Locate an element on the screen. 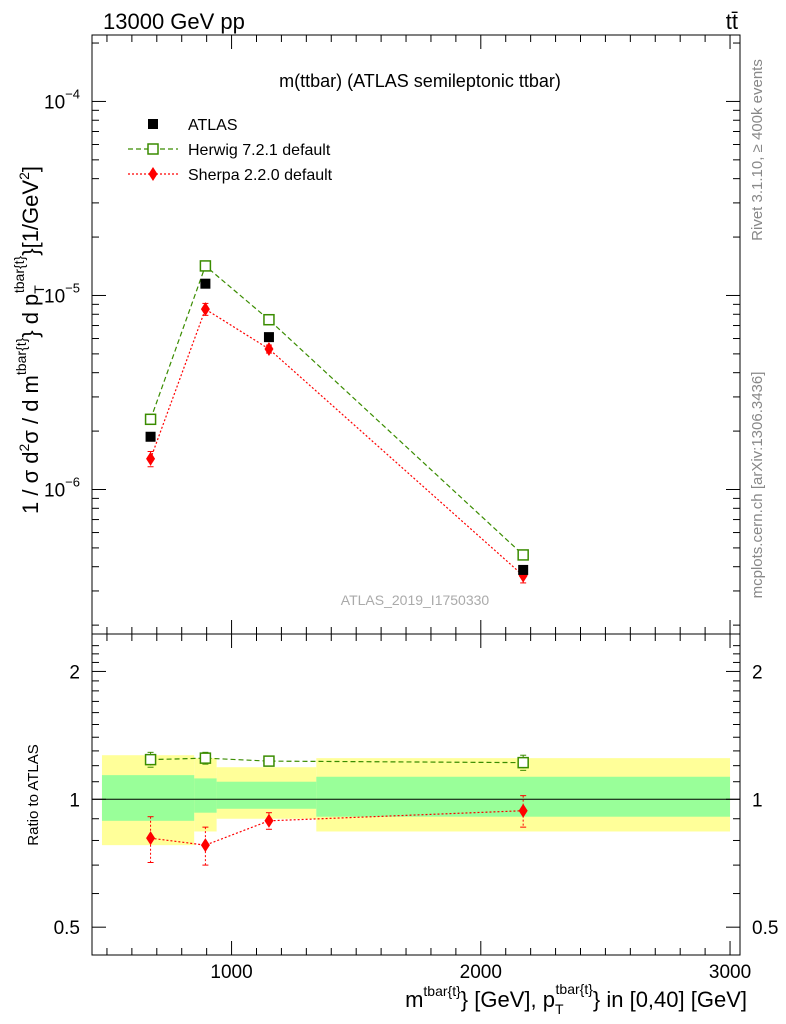 The width and height of the screenshot is (786, 1024). legend-label: Herwig 7.2.1 default is located at coordinates (259, 150).